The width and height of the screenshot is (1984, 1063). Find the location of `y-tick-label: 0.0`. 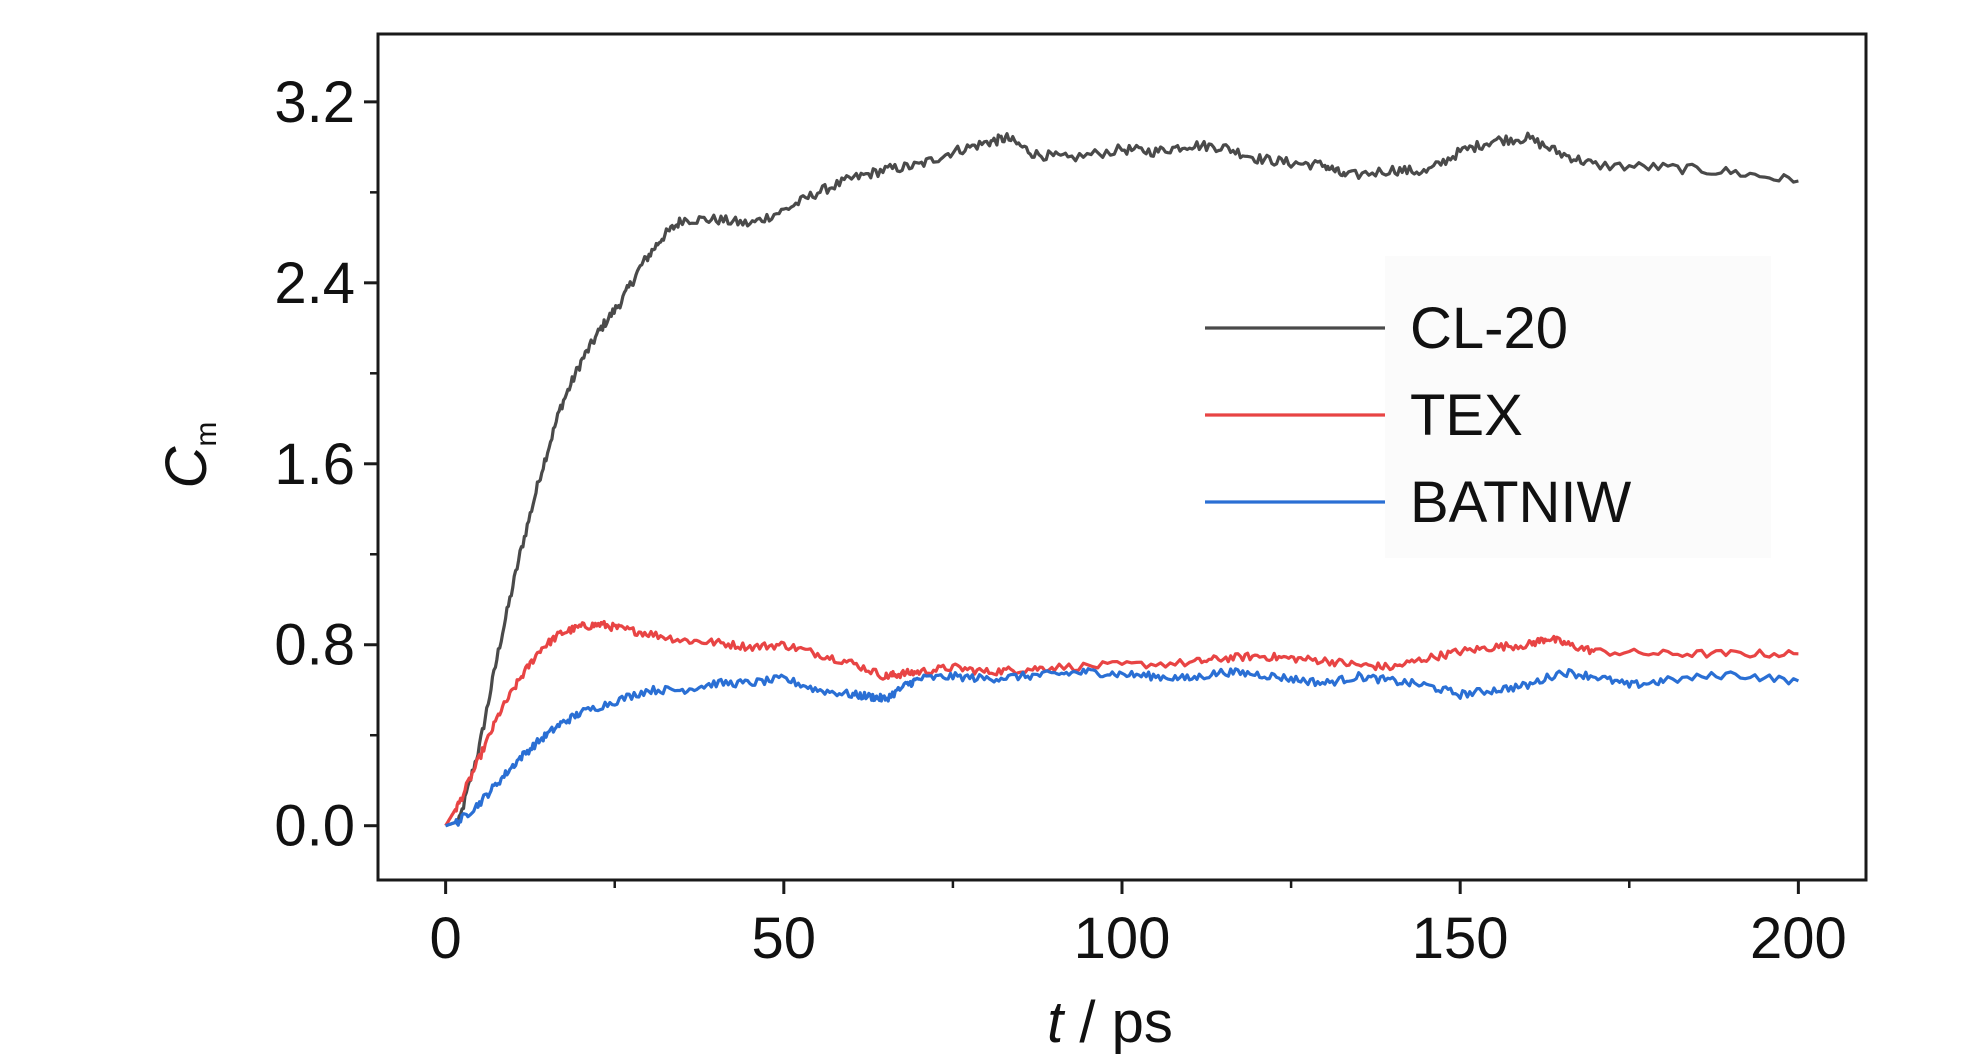

y-tick-label: 0.0 is located at coordinates (314, 826).